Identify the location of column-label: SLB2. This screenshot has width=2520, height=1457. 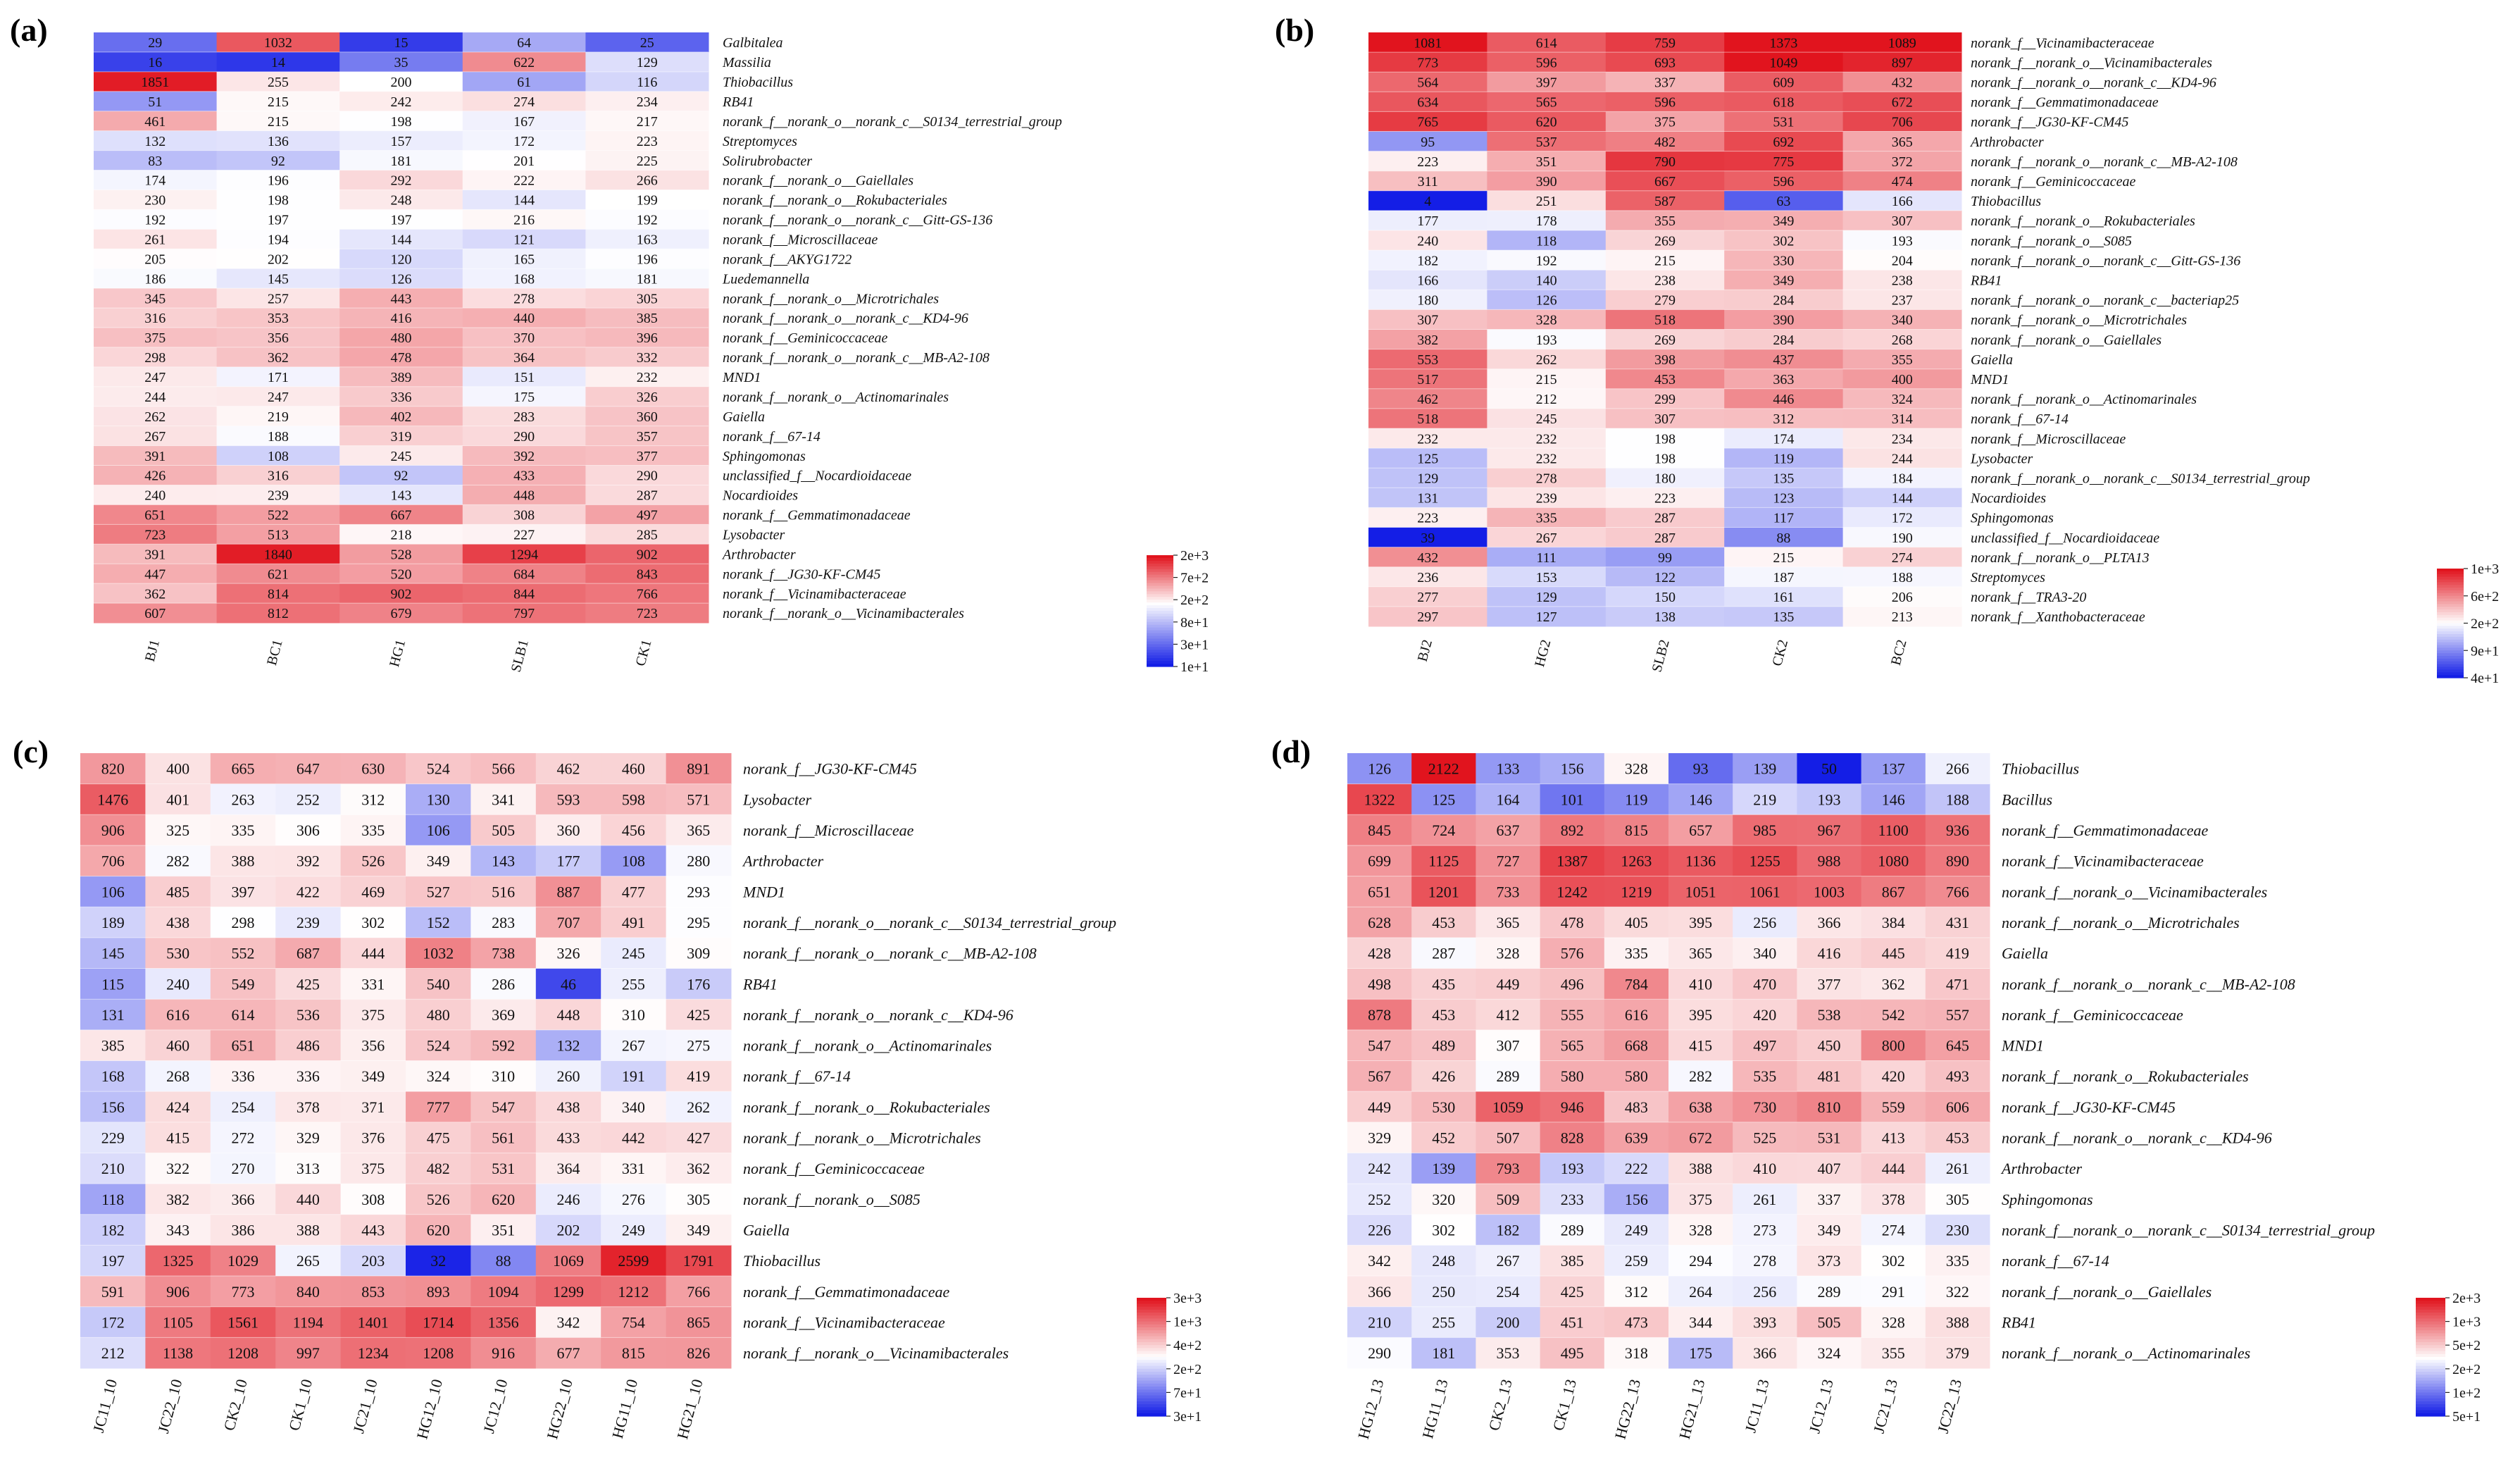
(1661, 656).